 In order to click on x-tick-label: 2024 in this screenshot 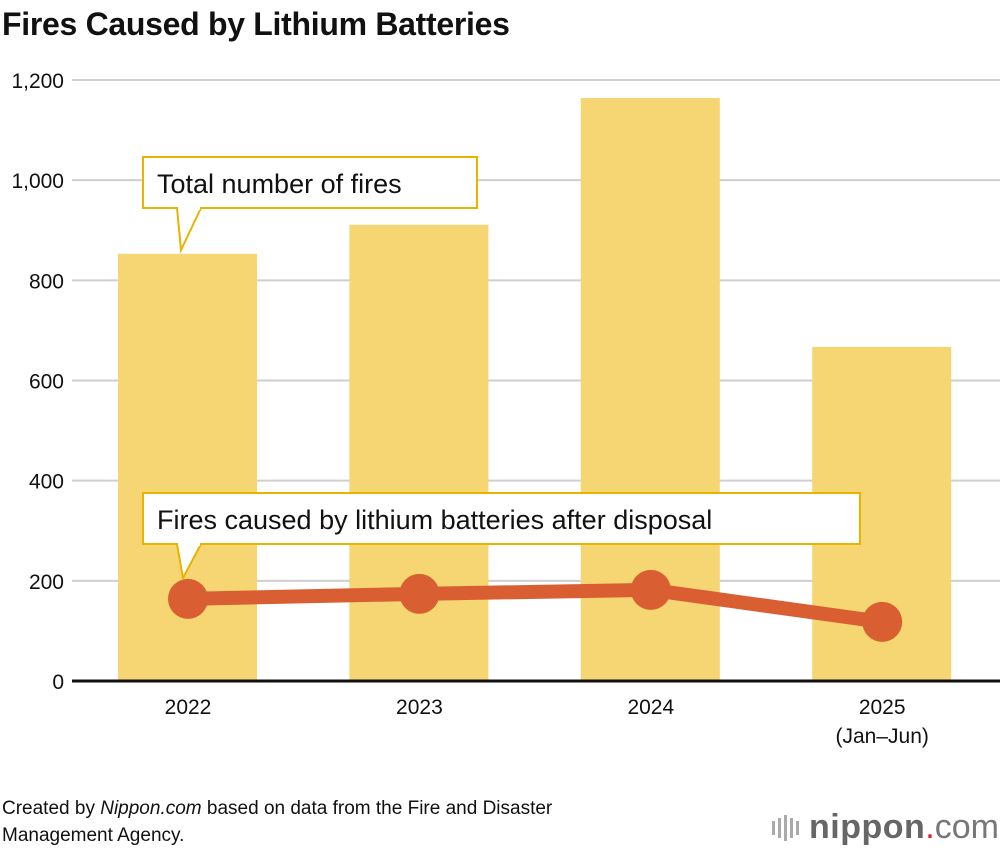, I will do `click(650, 707)`.